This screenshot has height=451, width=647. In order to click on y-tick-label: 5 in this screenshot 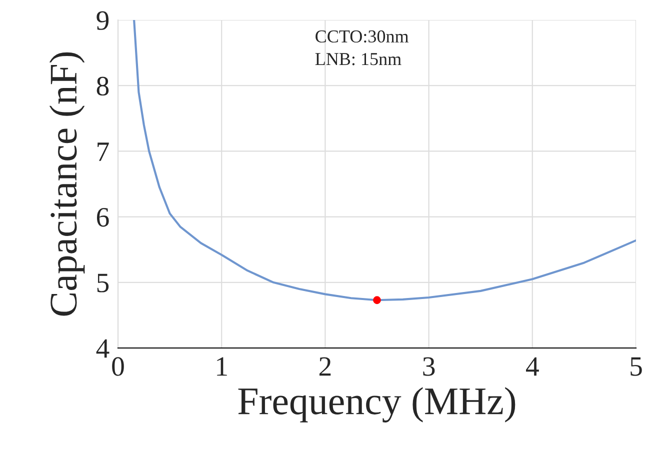, I will do `click(103, 283)`.